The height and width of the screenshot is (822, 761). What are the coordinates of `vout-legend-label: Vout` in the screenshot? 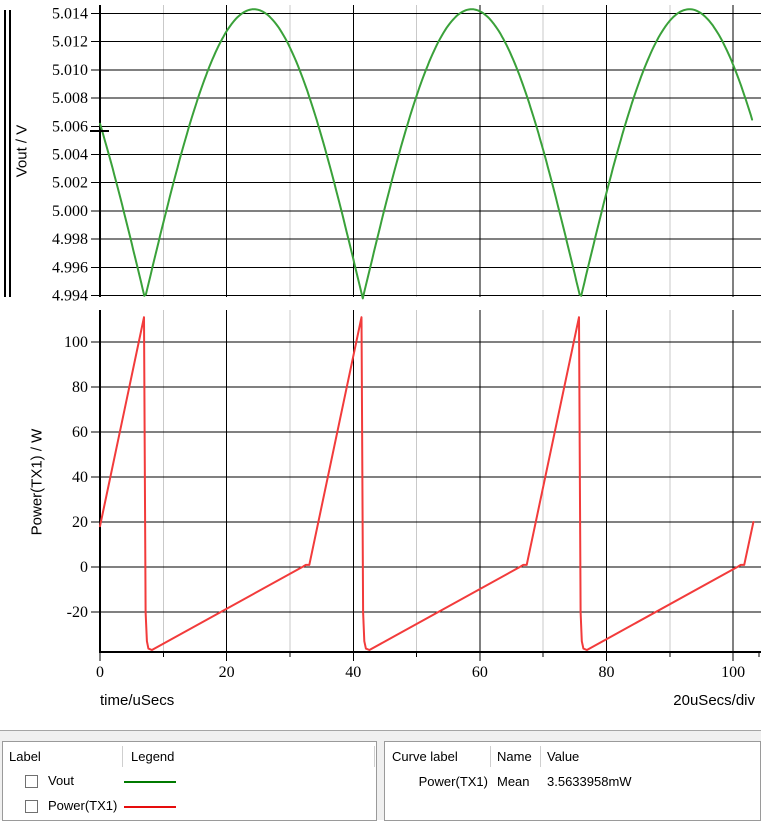 It's located at (61, 780).